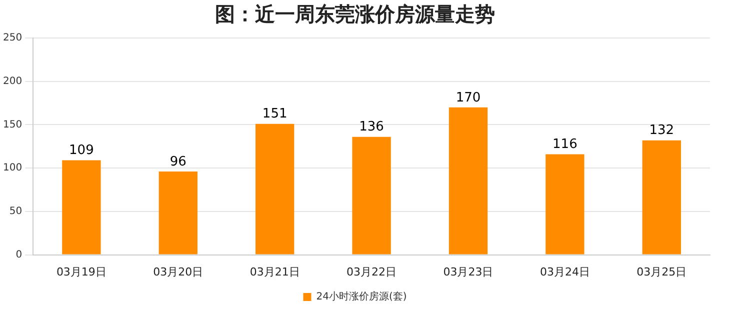 The image size is (740, 312). I want to click on y-tick-label: 0, so click(19, 254).